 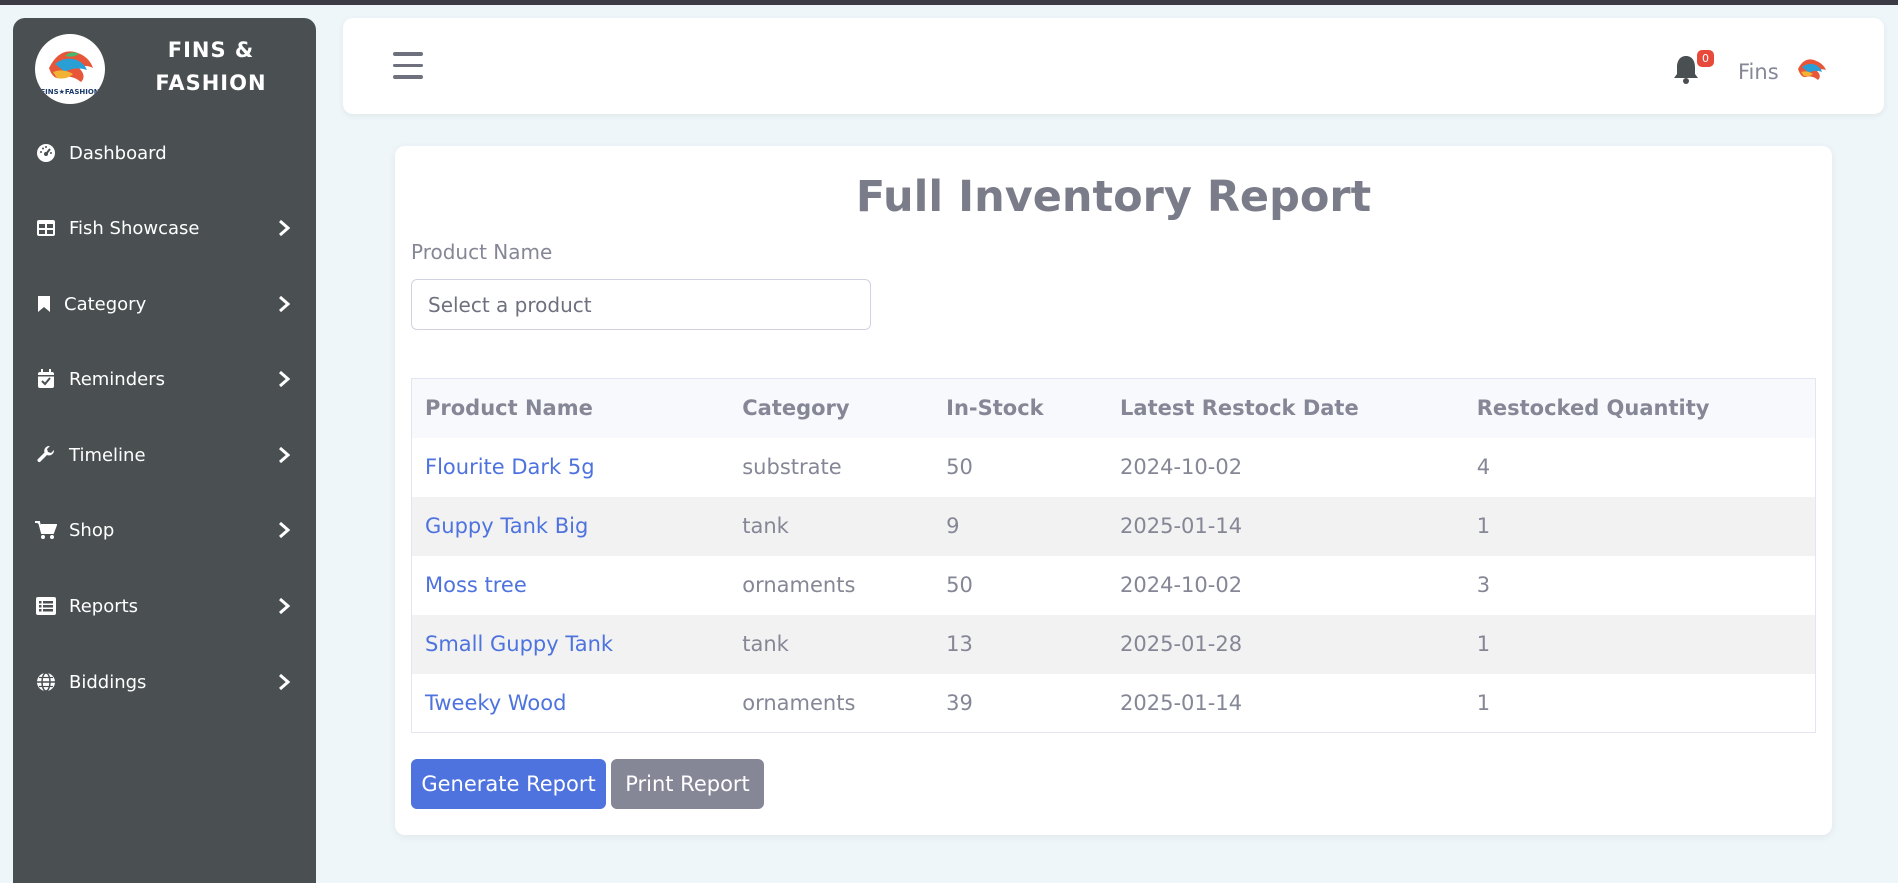 I want to click on generate-report-button: Generate Report, so click(x=508, y=784).